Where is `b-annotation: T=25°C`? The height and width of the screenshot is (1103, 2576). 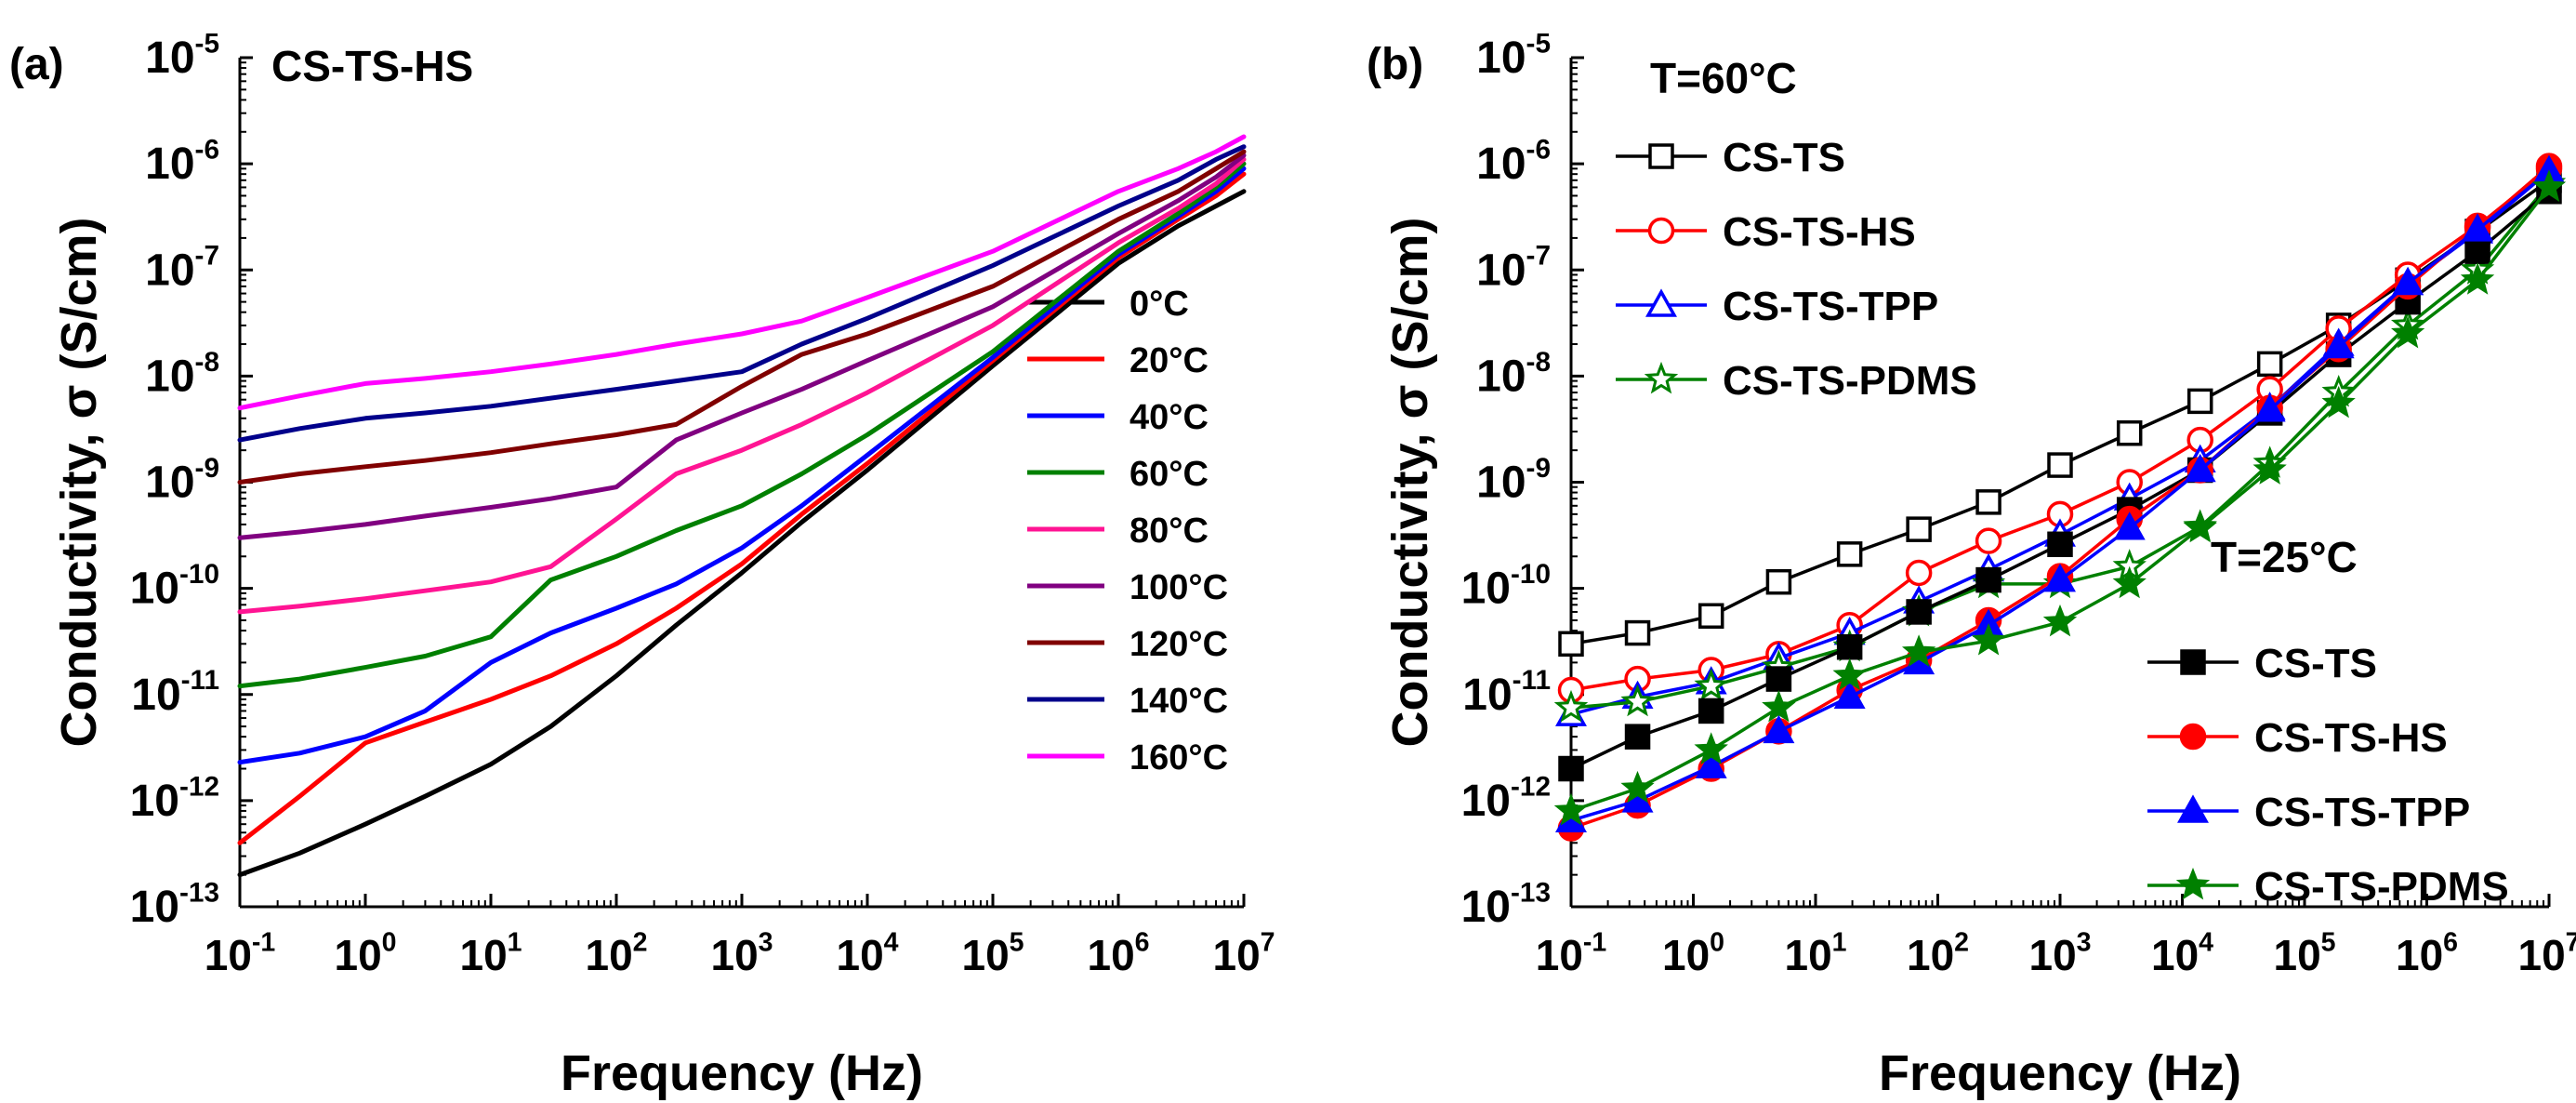 b-annotation: T=25°C is located at coordinates (2284, 557).